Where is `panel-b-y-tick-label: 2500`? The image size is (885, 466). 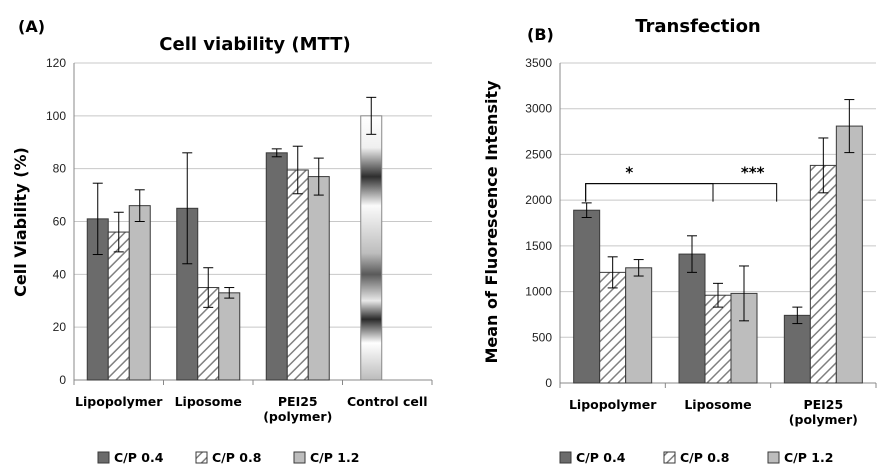 panel-b-y-tick-label: 2500 is located at coordinates (538, 154).